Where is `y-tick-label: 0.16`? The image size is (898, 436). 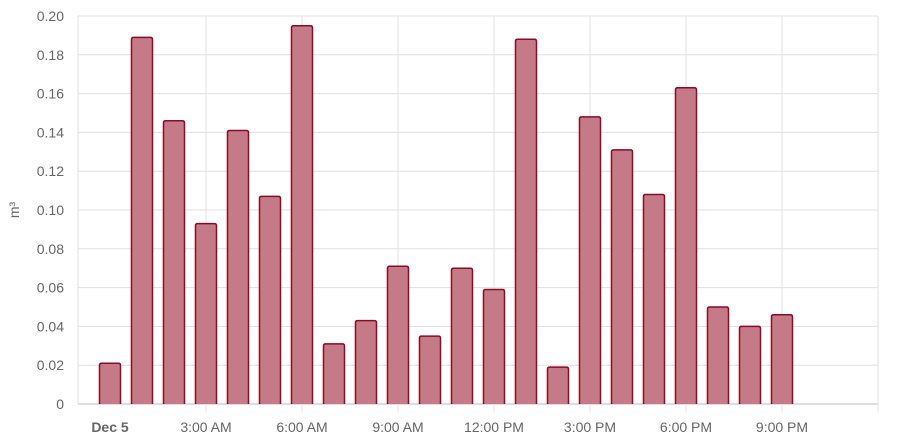
y-tick-label: 0.16 is located at coordinates (50, 94).